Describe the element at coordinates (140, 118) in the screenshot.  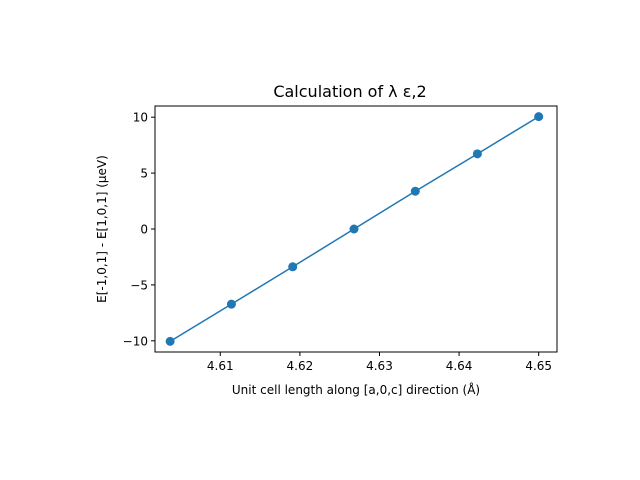
I see `y-tick-label: 10` at that location.